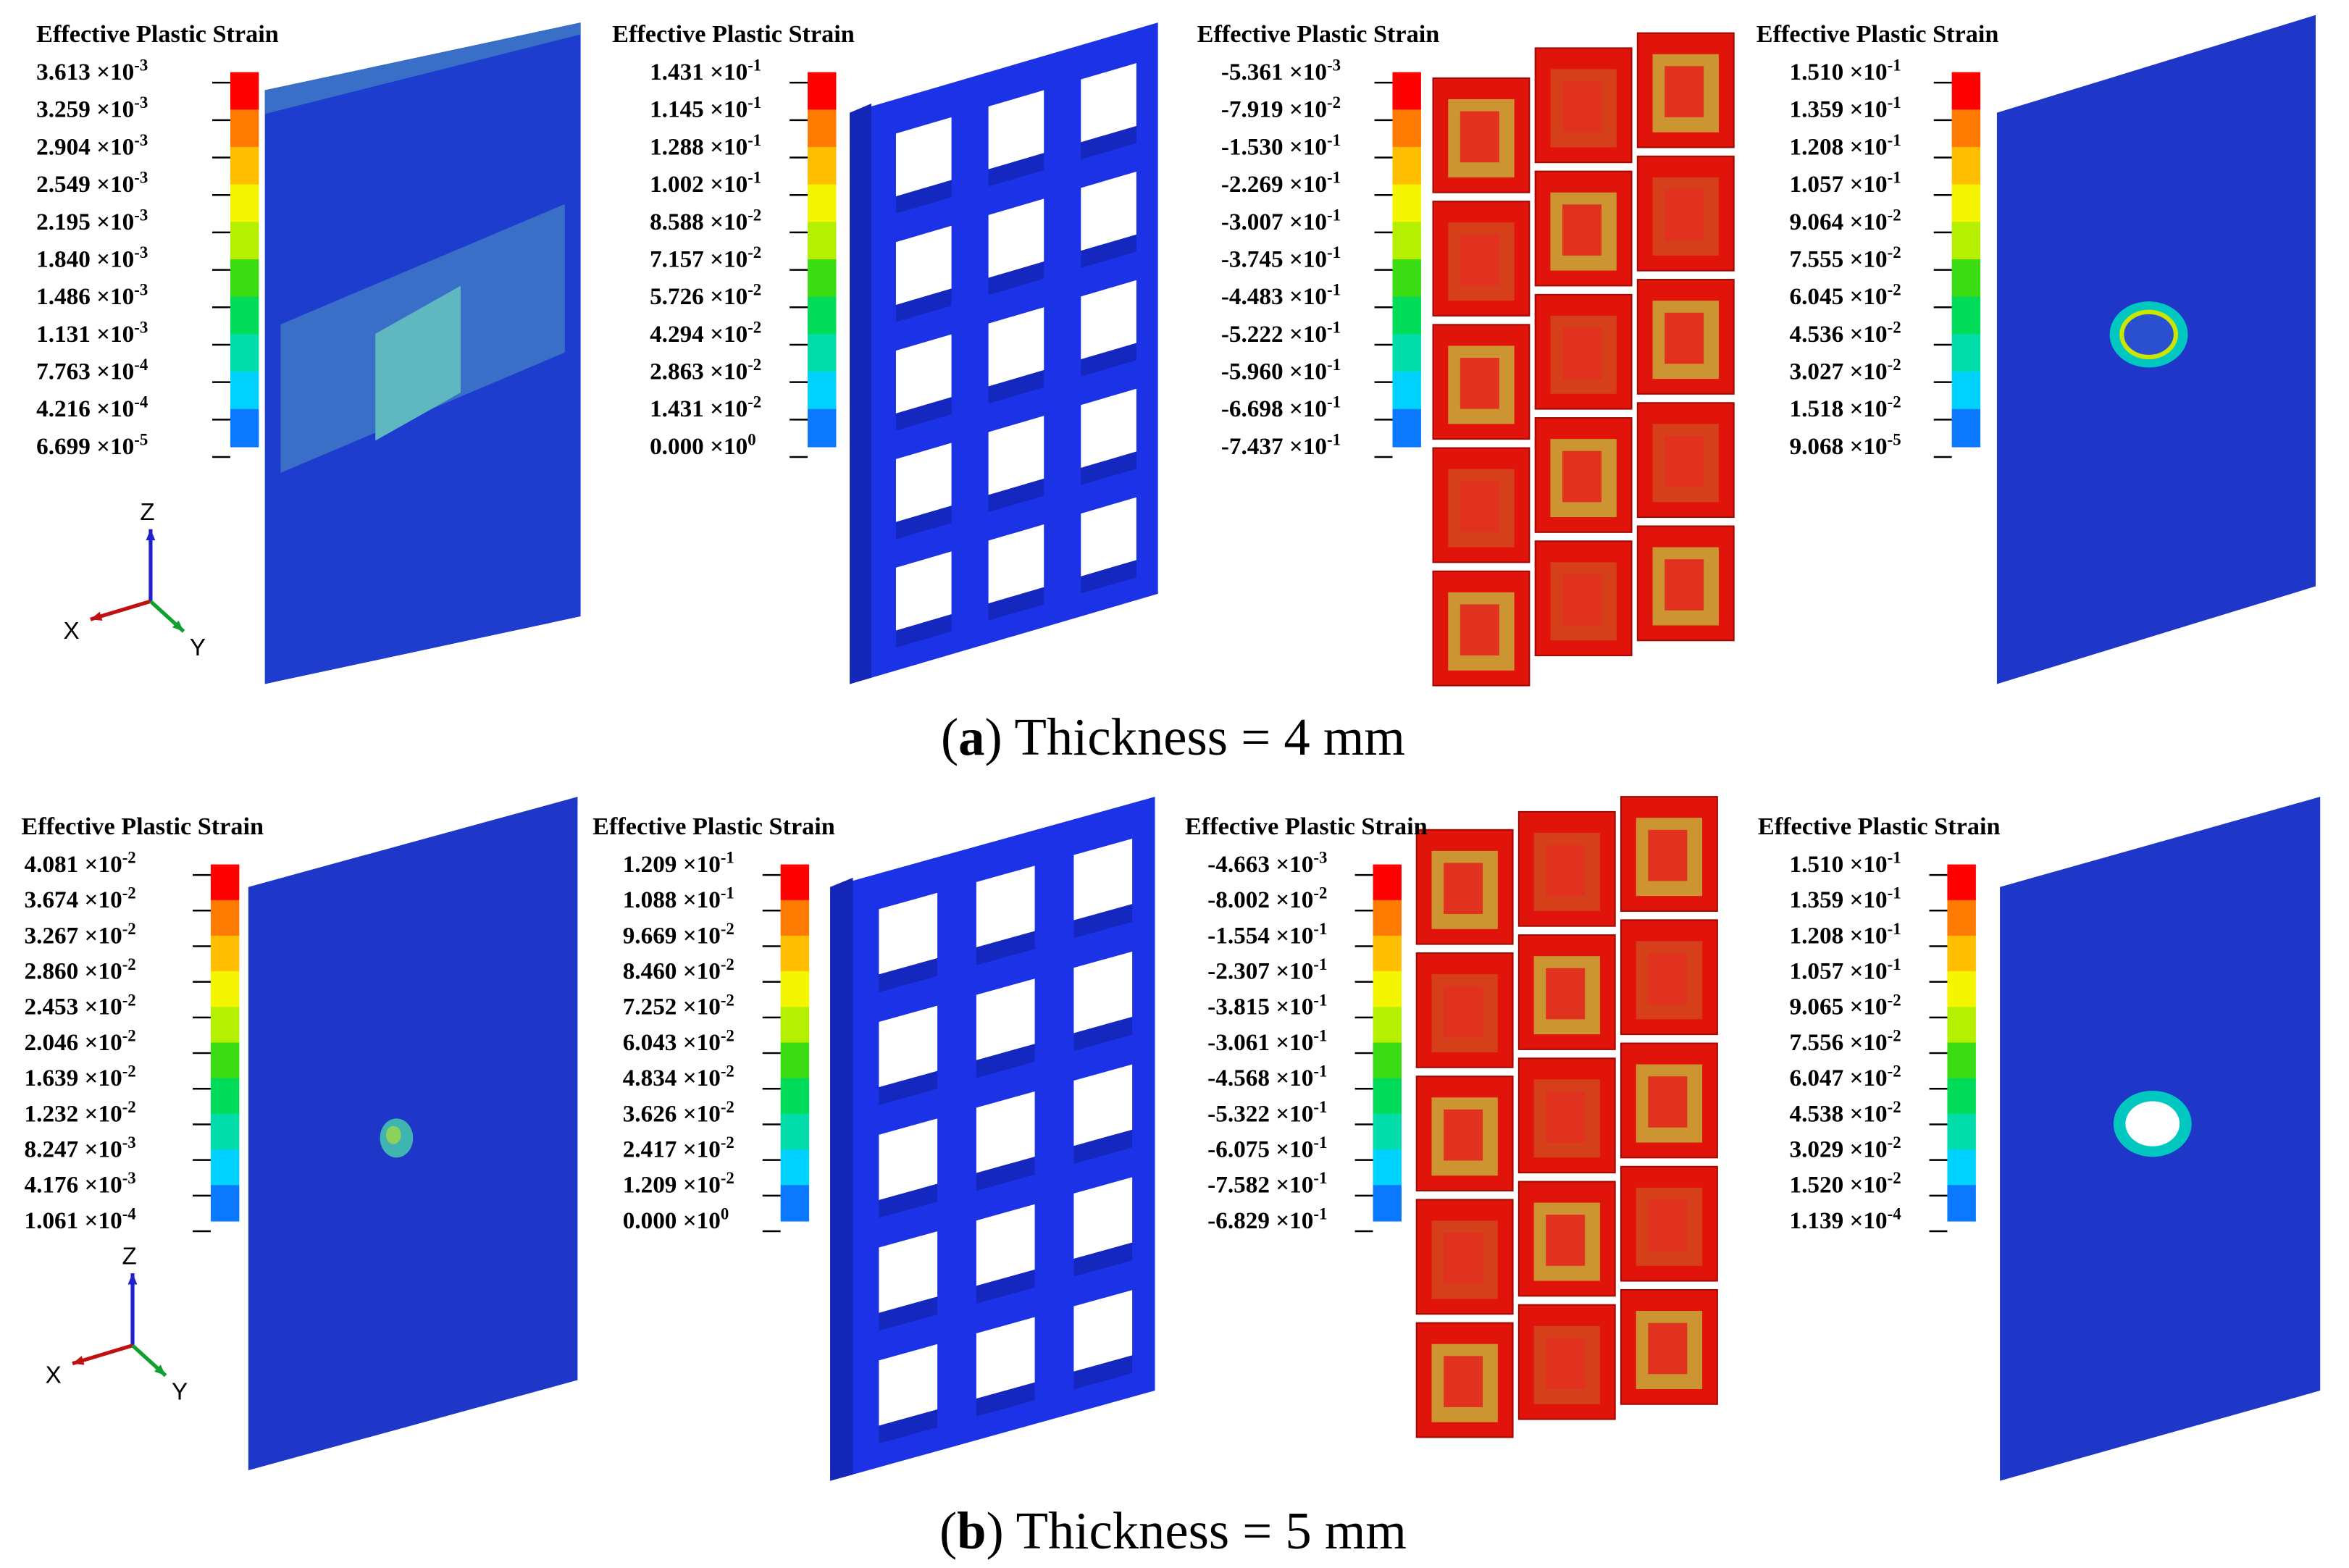 Image resolution: width=2349 pixels, height=1568 pixels. What do you see at coordinates (2152, 1123) in the screenshot?
I see `strain-hole` at bounding box center [2152, 1123].